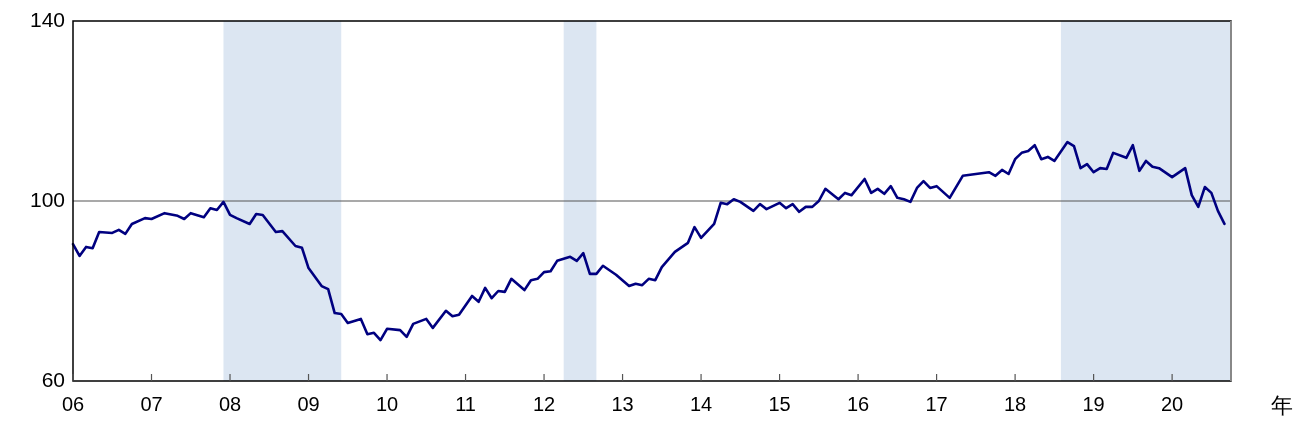 The width and height of the screenshot is (1309, 425). What do you see at coordinates (47, 19) in the screenshot?
I see `y-tick-label: 140` at bounding box center [47, 19].